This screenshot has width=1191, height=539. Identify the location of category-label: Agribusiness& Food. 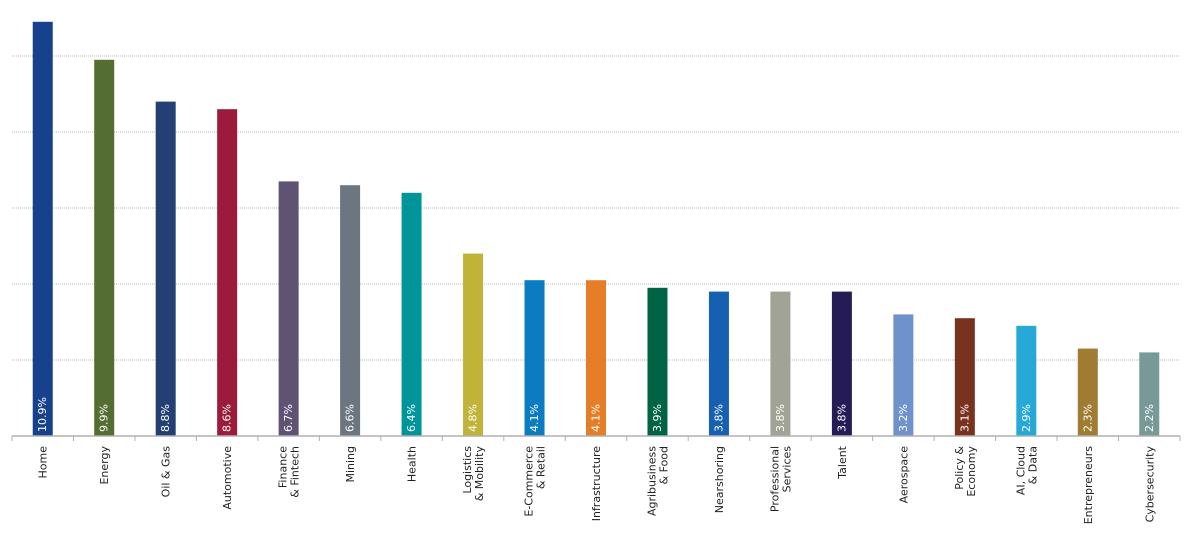
(657, 481).